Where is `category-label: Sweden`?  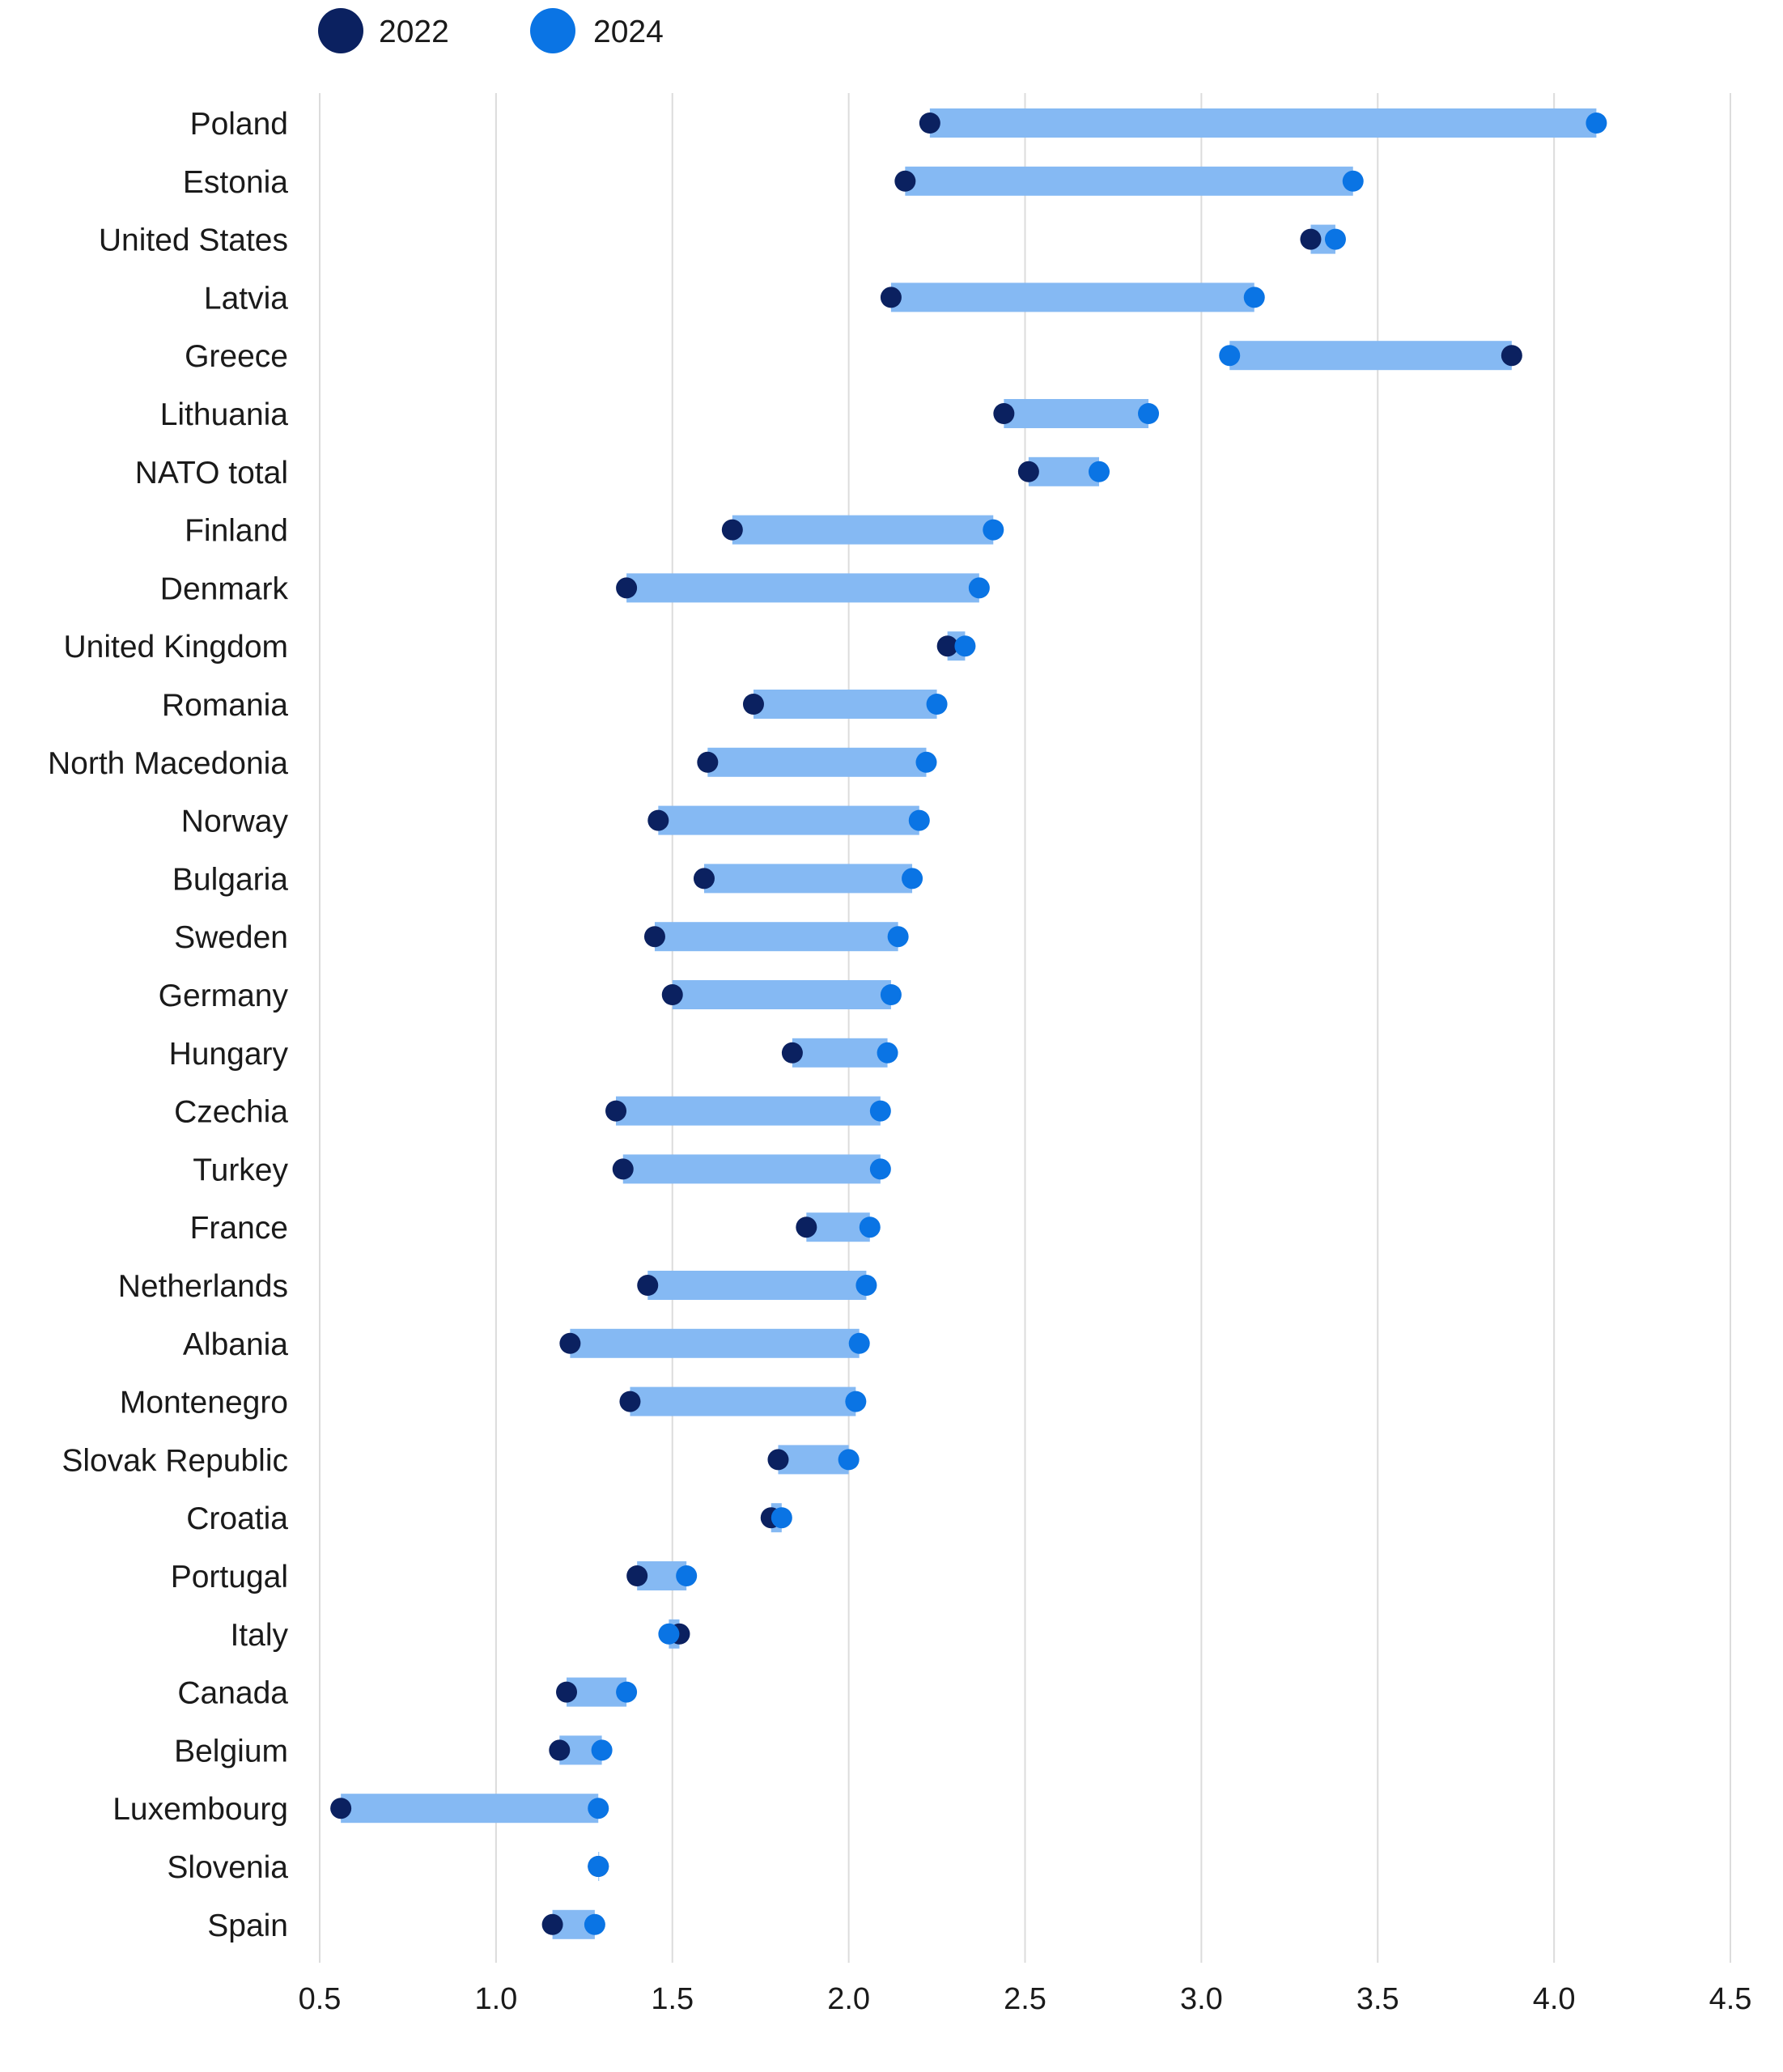 category-label: Sweden is located at coordinates (231, 937).